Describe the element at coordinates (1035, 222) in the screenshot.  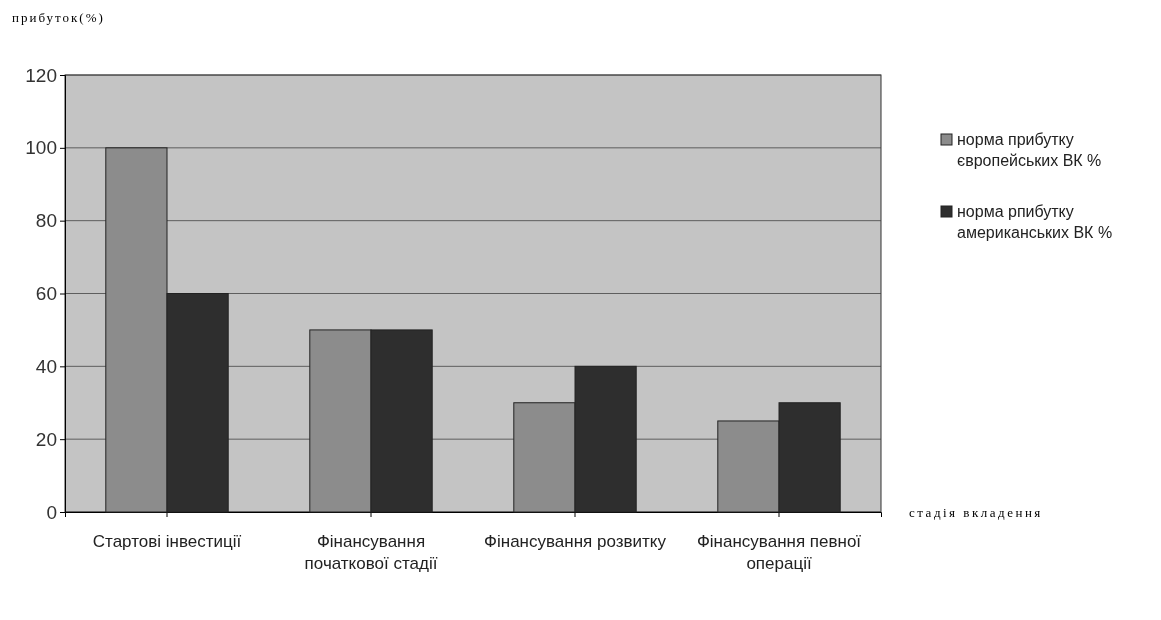
I see `legend-label: норма рпибутку американських ВК %` at that location.